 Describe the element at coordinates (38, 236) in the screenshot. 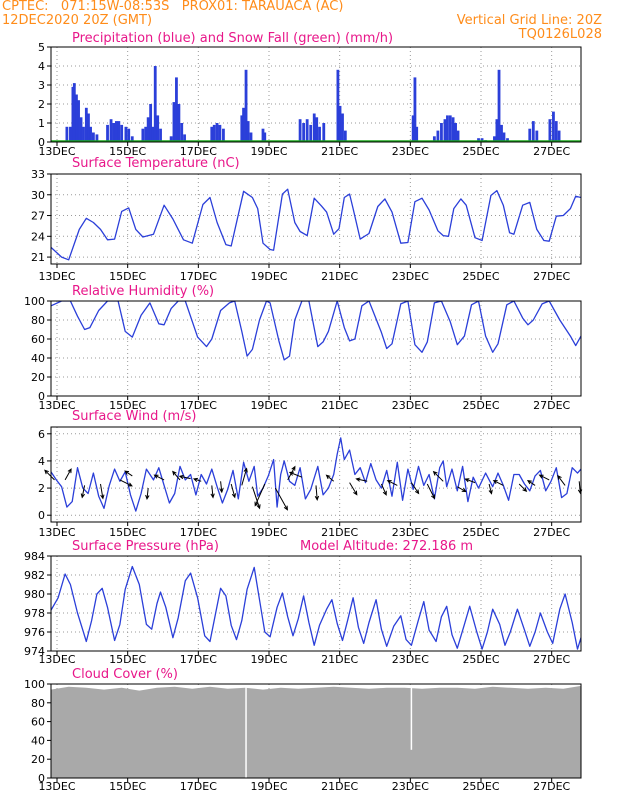

I see `y-tick-label: 24` at that location.